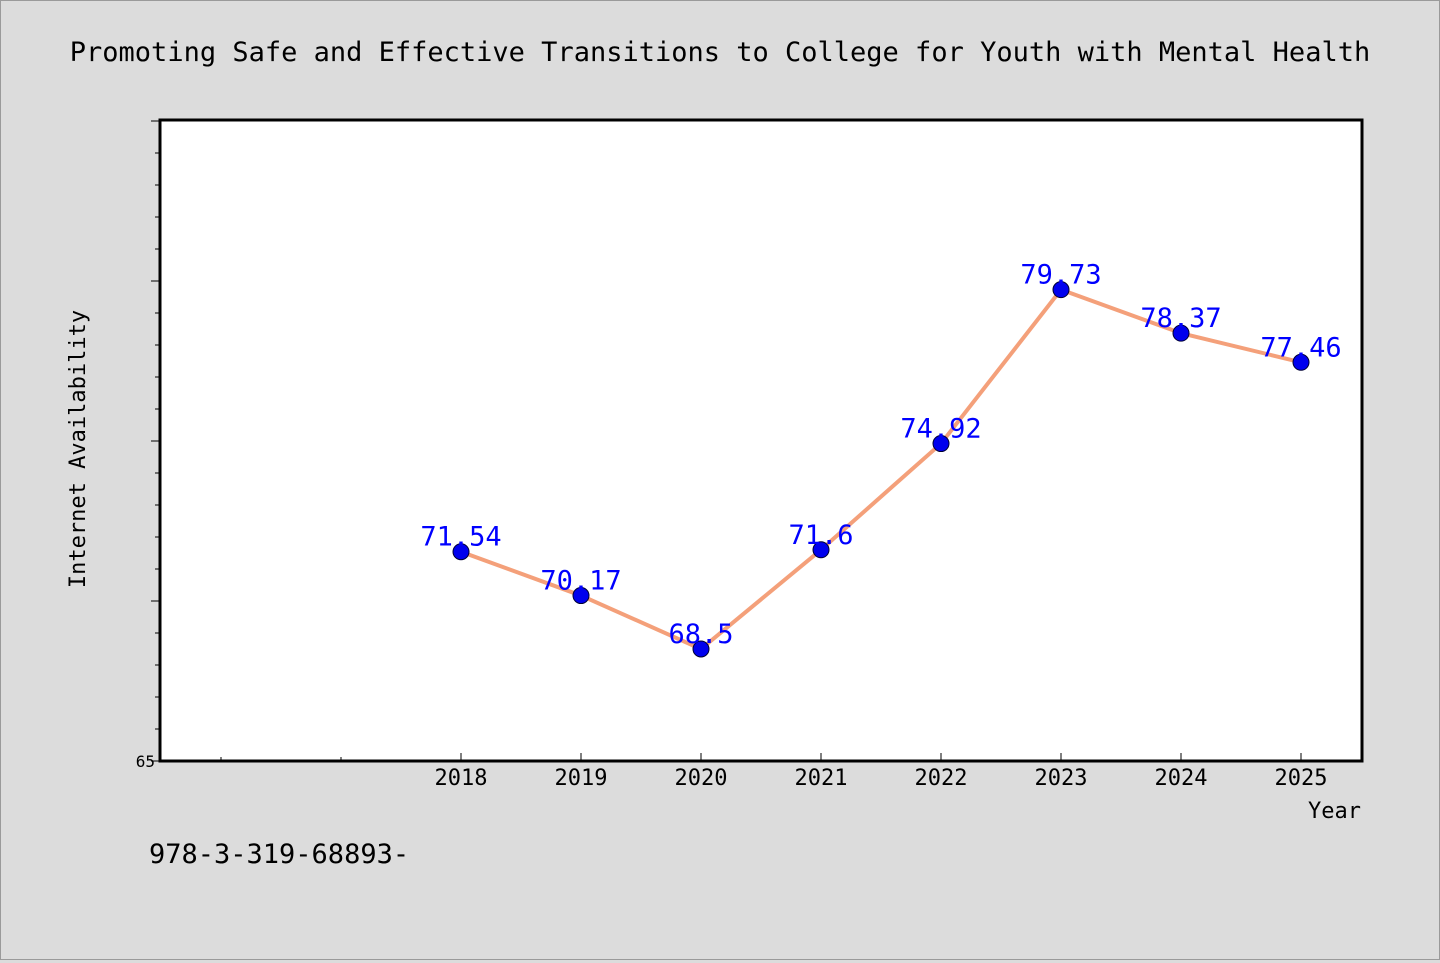  Describe the element at coordinates (1061, 778) in the screenshot. I see `x-tick-label: 2023` at that location.